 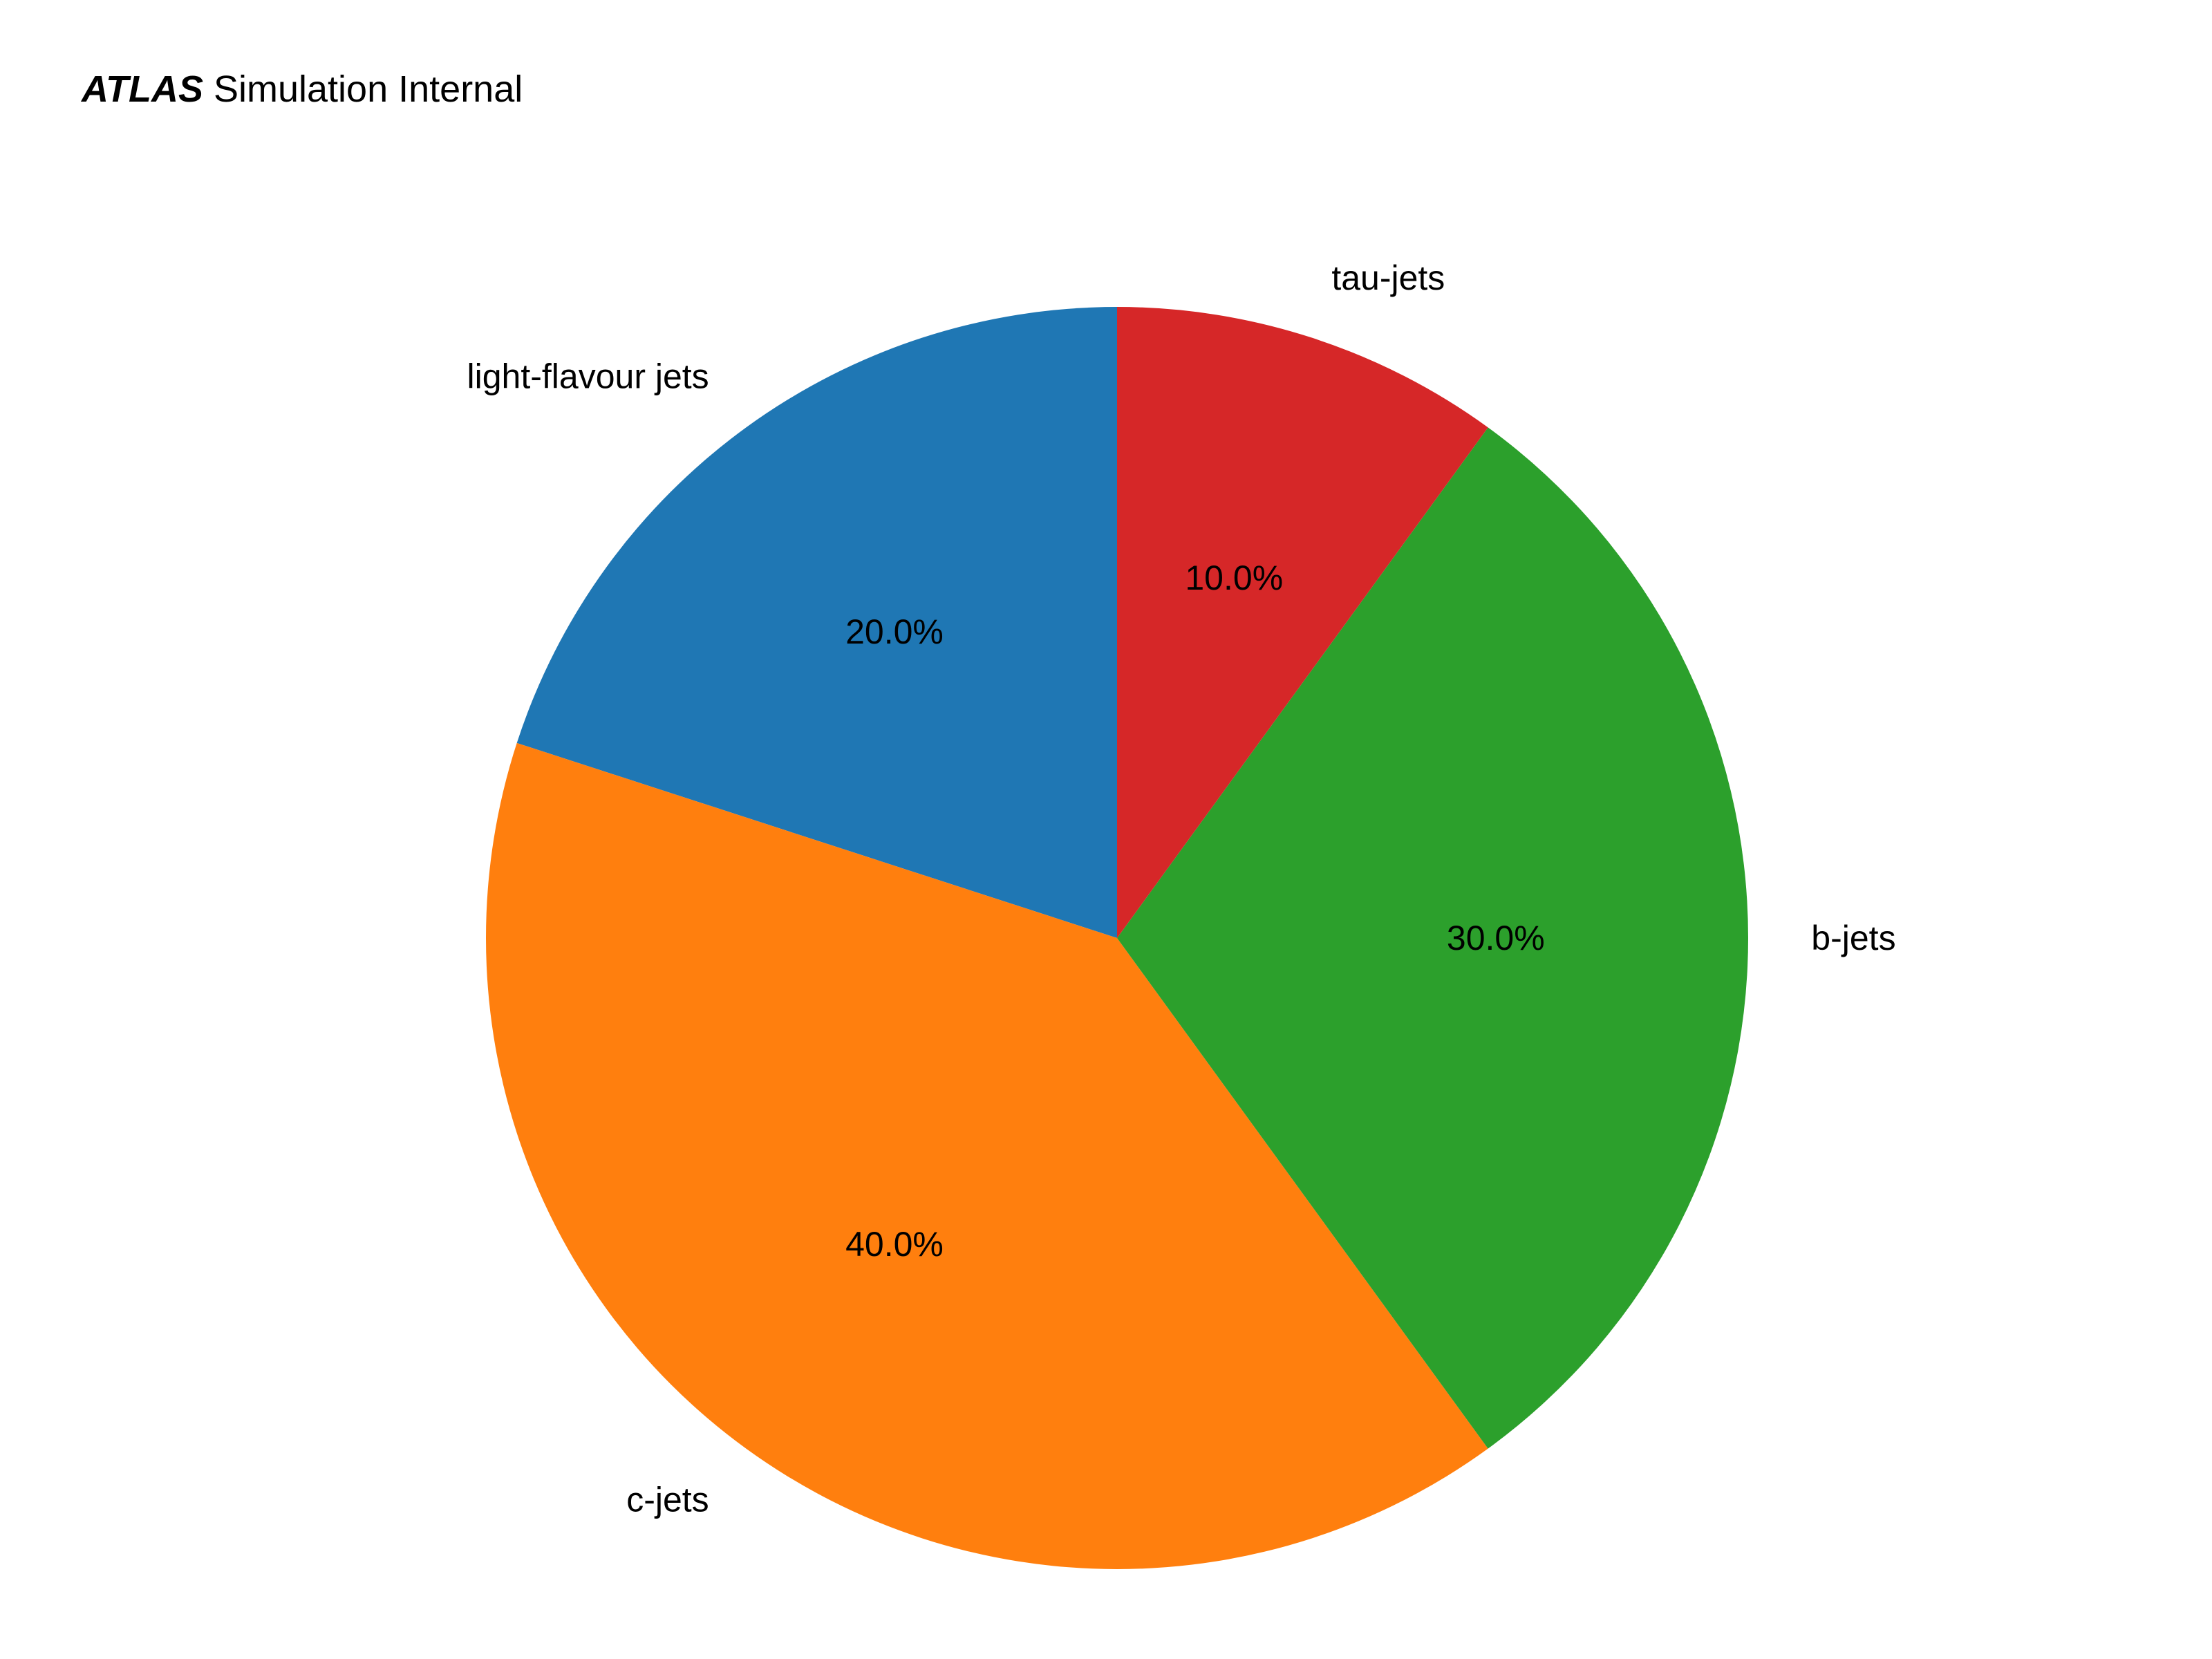 I want to click on atlas-header: ATLAS Simulation Internal, so click(x=303, y=89).